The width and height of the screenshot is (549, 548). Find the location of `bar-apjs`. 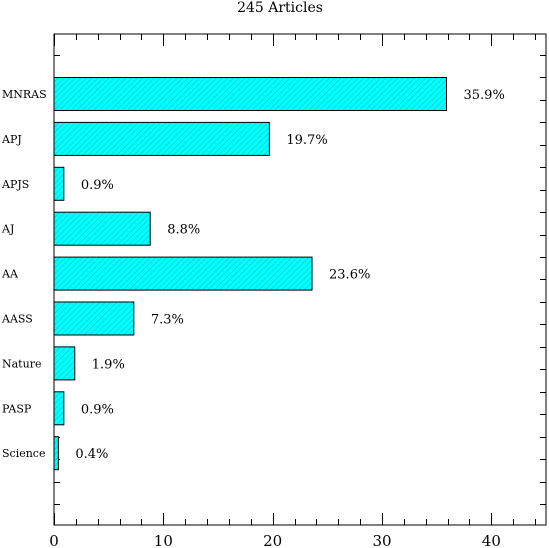

bar-apjs is located at coordinates (59, 183).